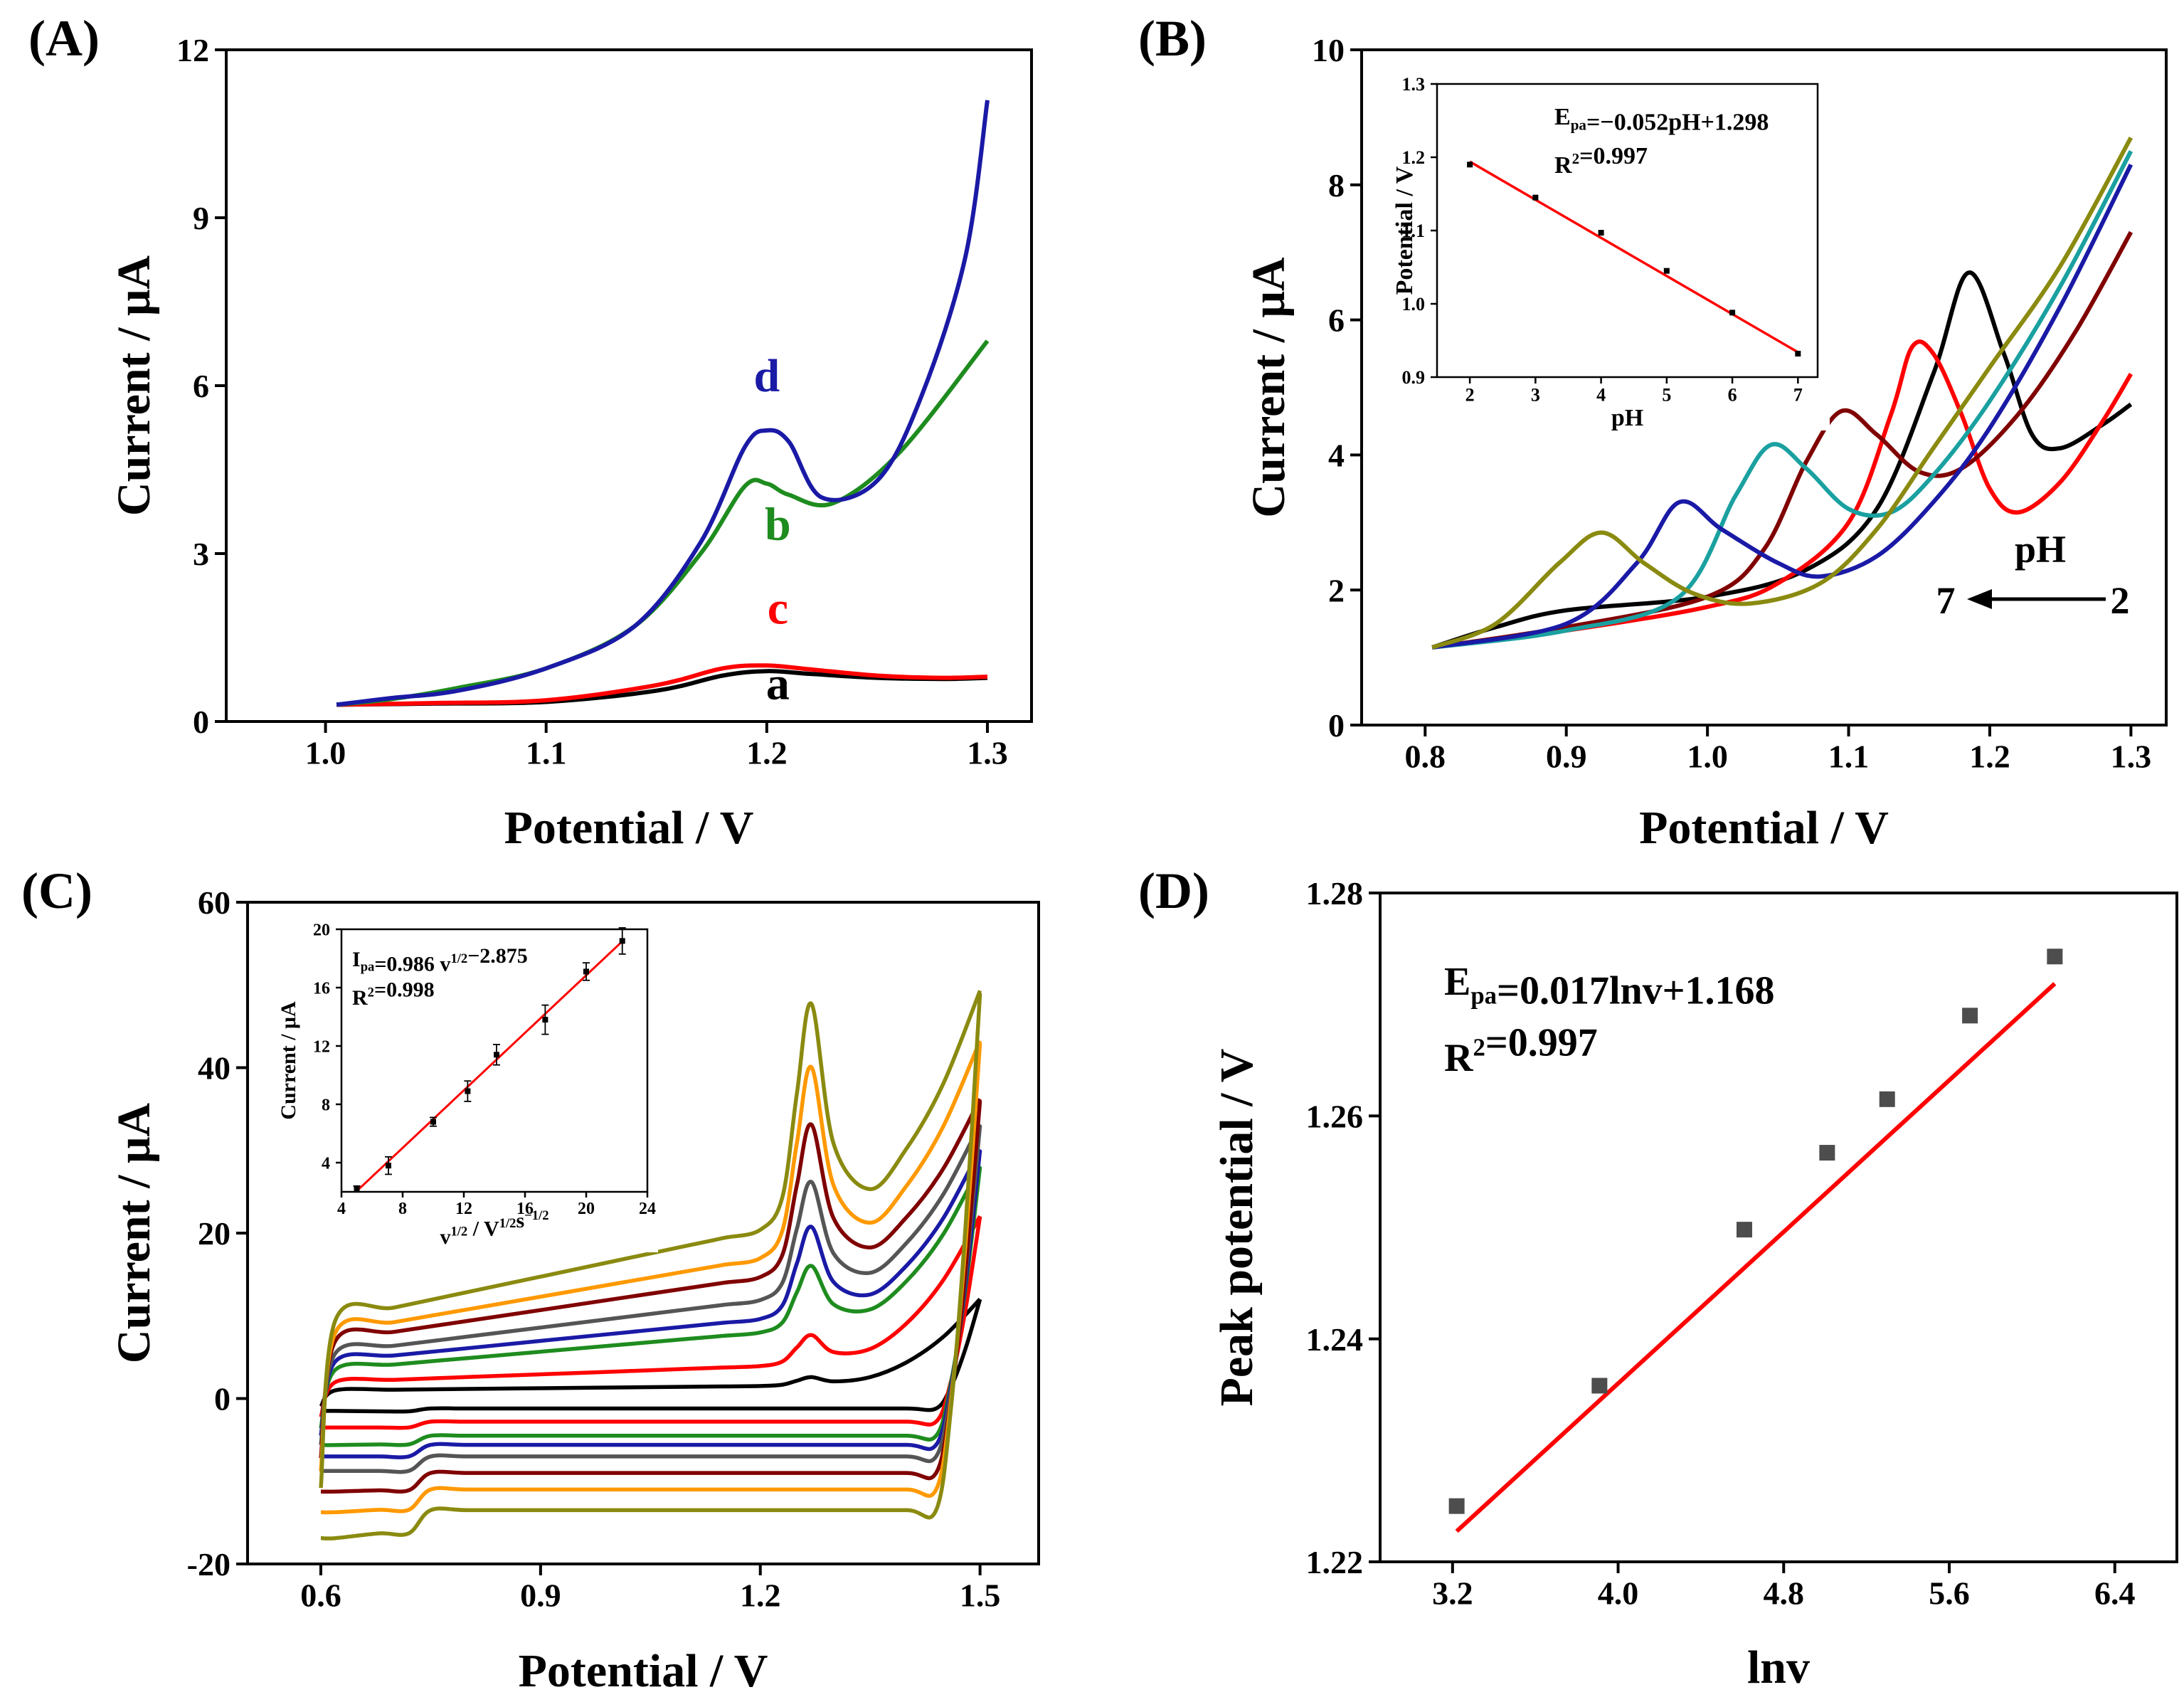 This screenshot has height=1702, width=2184. I want to click on ph-arrow-head, so click(1979, 599).